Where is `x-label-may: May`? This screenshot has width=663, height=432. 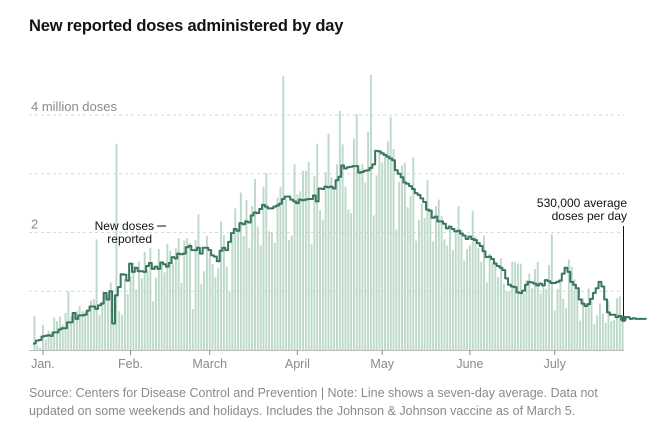 x-label-may: May is located at coordinates (382, 364).